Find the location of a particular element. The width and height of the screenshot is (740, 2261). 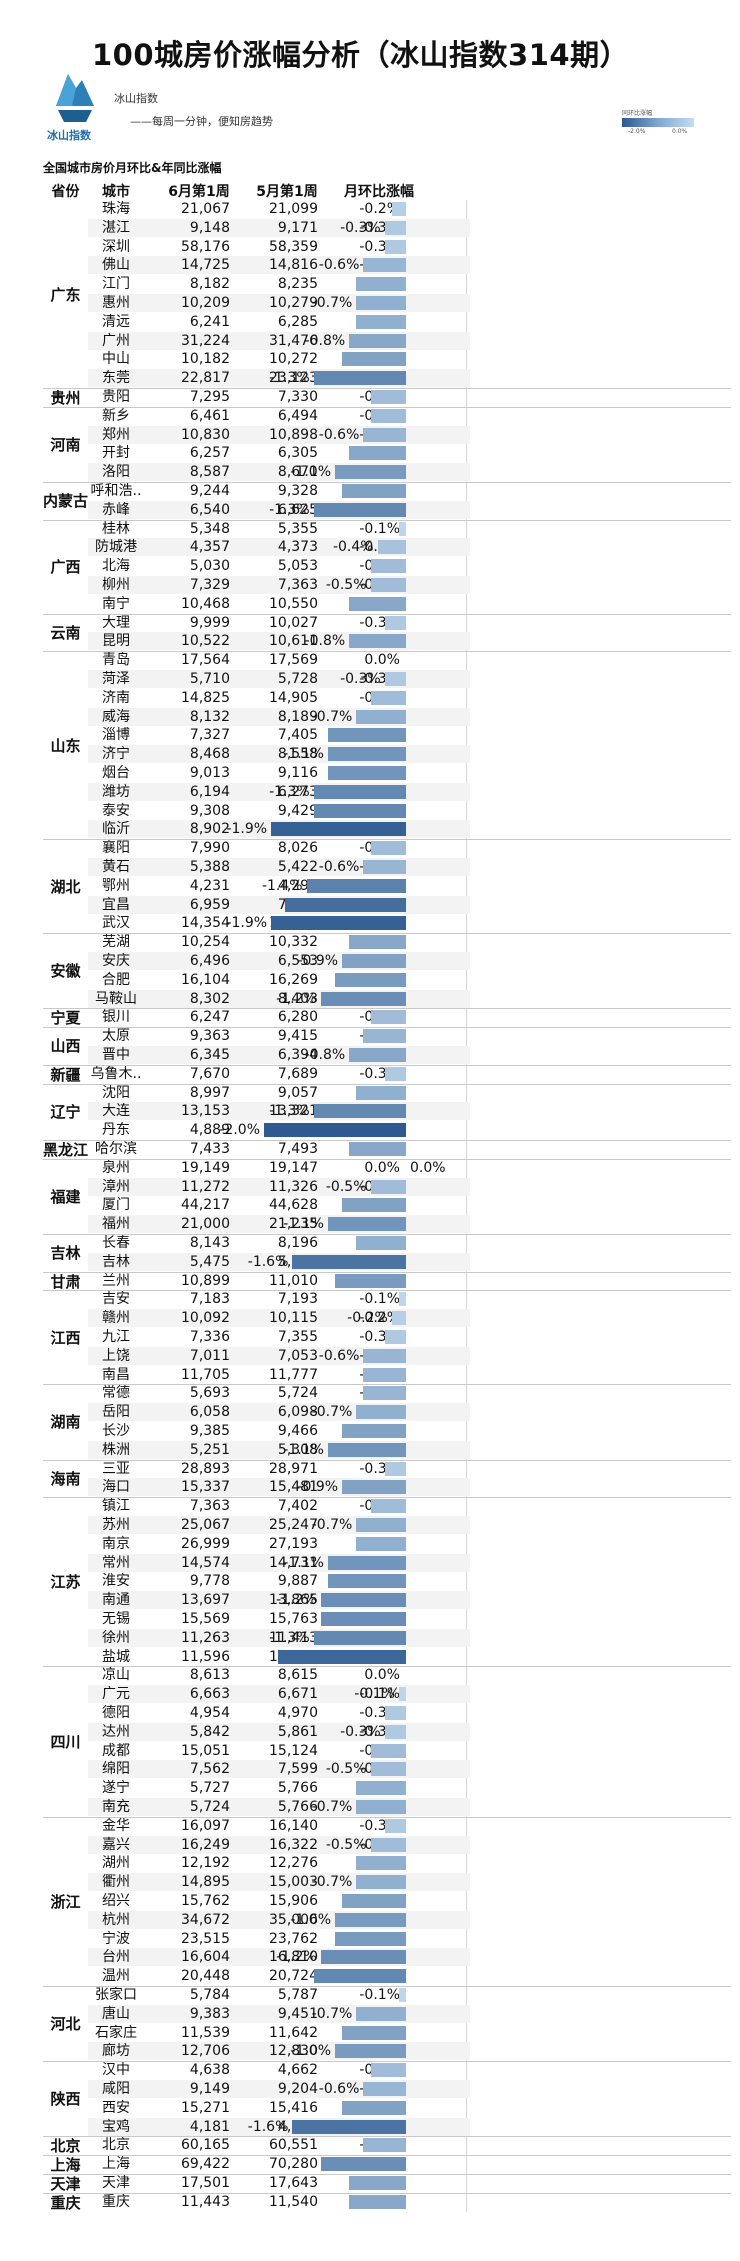

city-cell: 兰州 is located at coordinates (116, 1280).